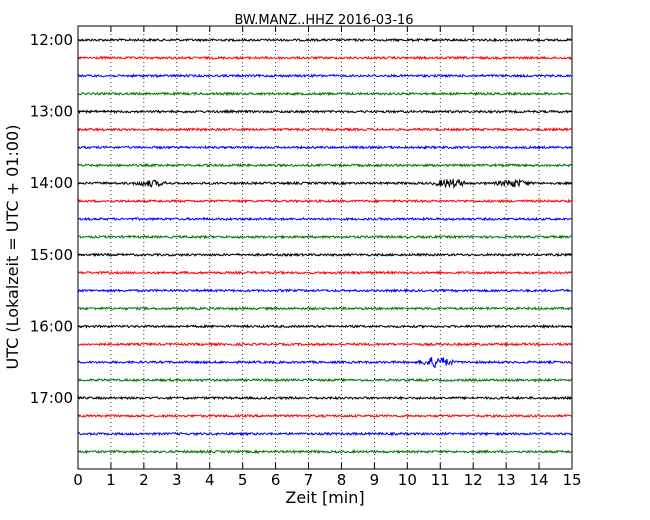 The height and width of the screenshot is (520, 650). Describe the element at coordinates (323, 20) in the screenshot. I see `chart-title: BW.MANZ..HHZ 2016-03-16` at that location.